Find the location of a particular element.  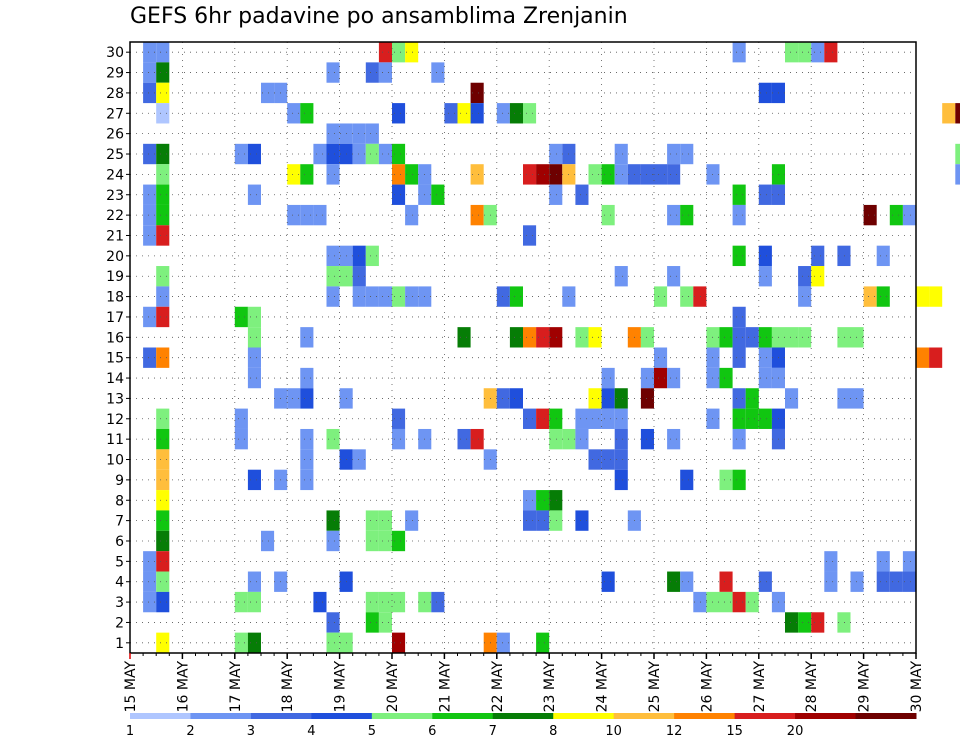

y-tick-label: 23 is located at coordinates (115, 196).